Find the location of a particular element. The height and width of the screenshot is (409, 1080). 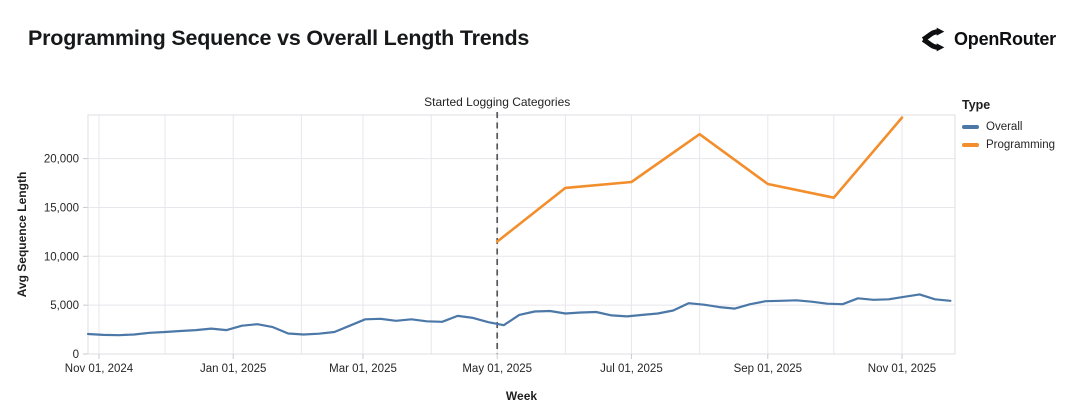

brand-name: OpenRouter is located at coordinates (1004, 39).